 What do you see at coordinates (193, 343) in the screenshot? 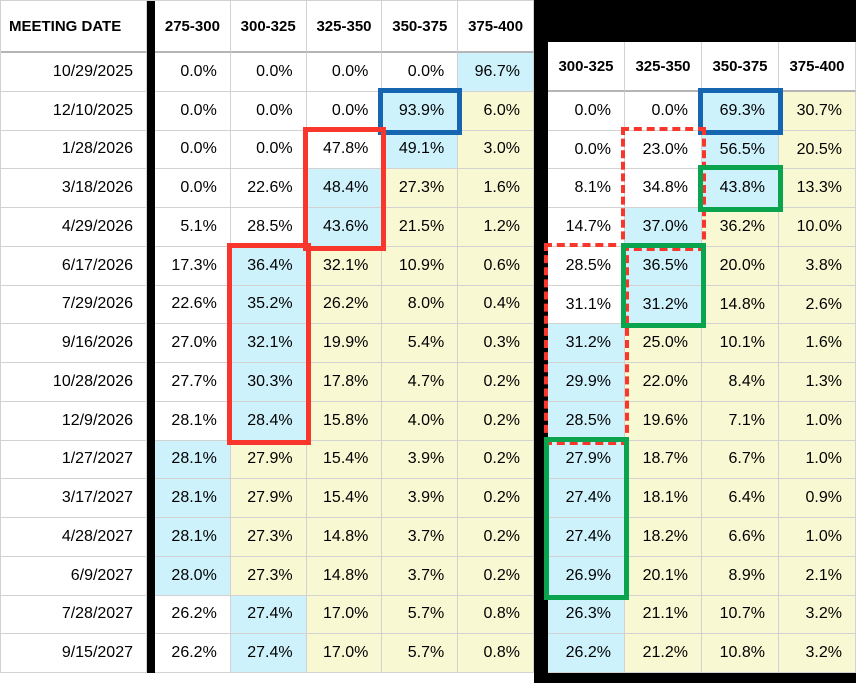
I see `probability-cell: 27.0%` at bounding box center [193, 343].